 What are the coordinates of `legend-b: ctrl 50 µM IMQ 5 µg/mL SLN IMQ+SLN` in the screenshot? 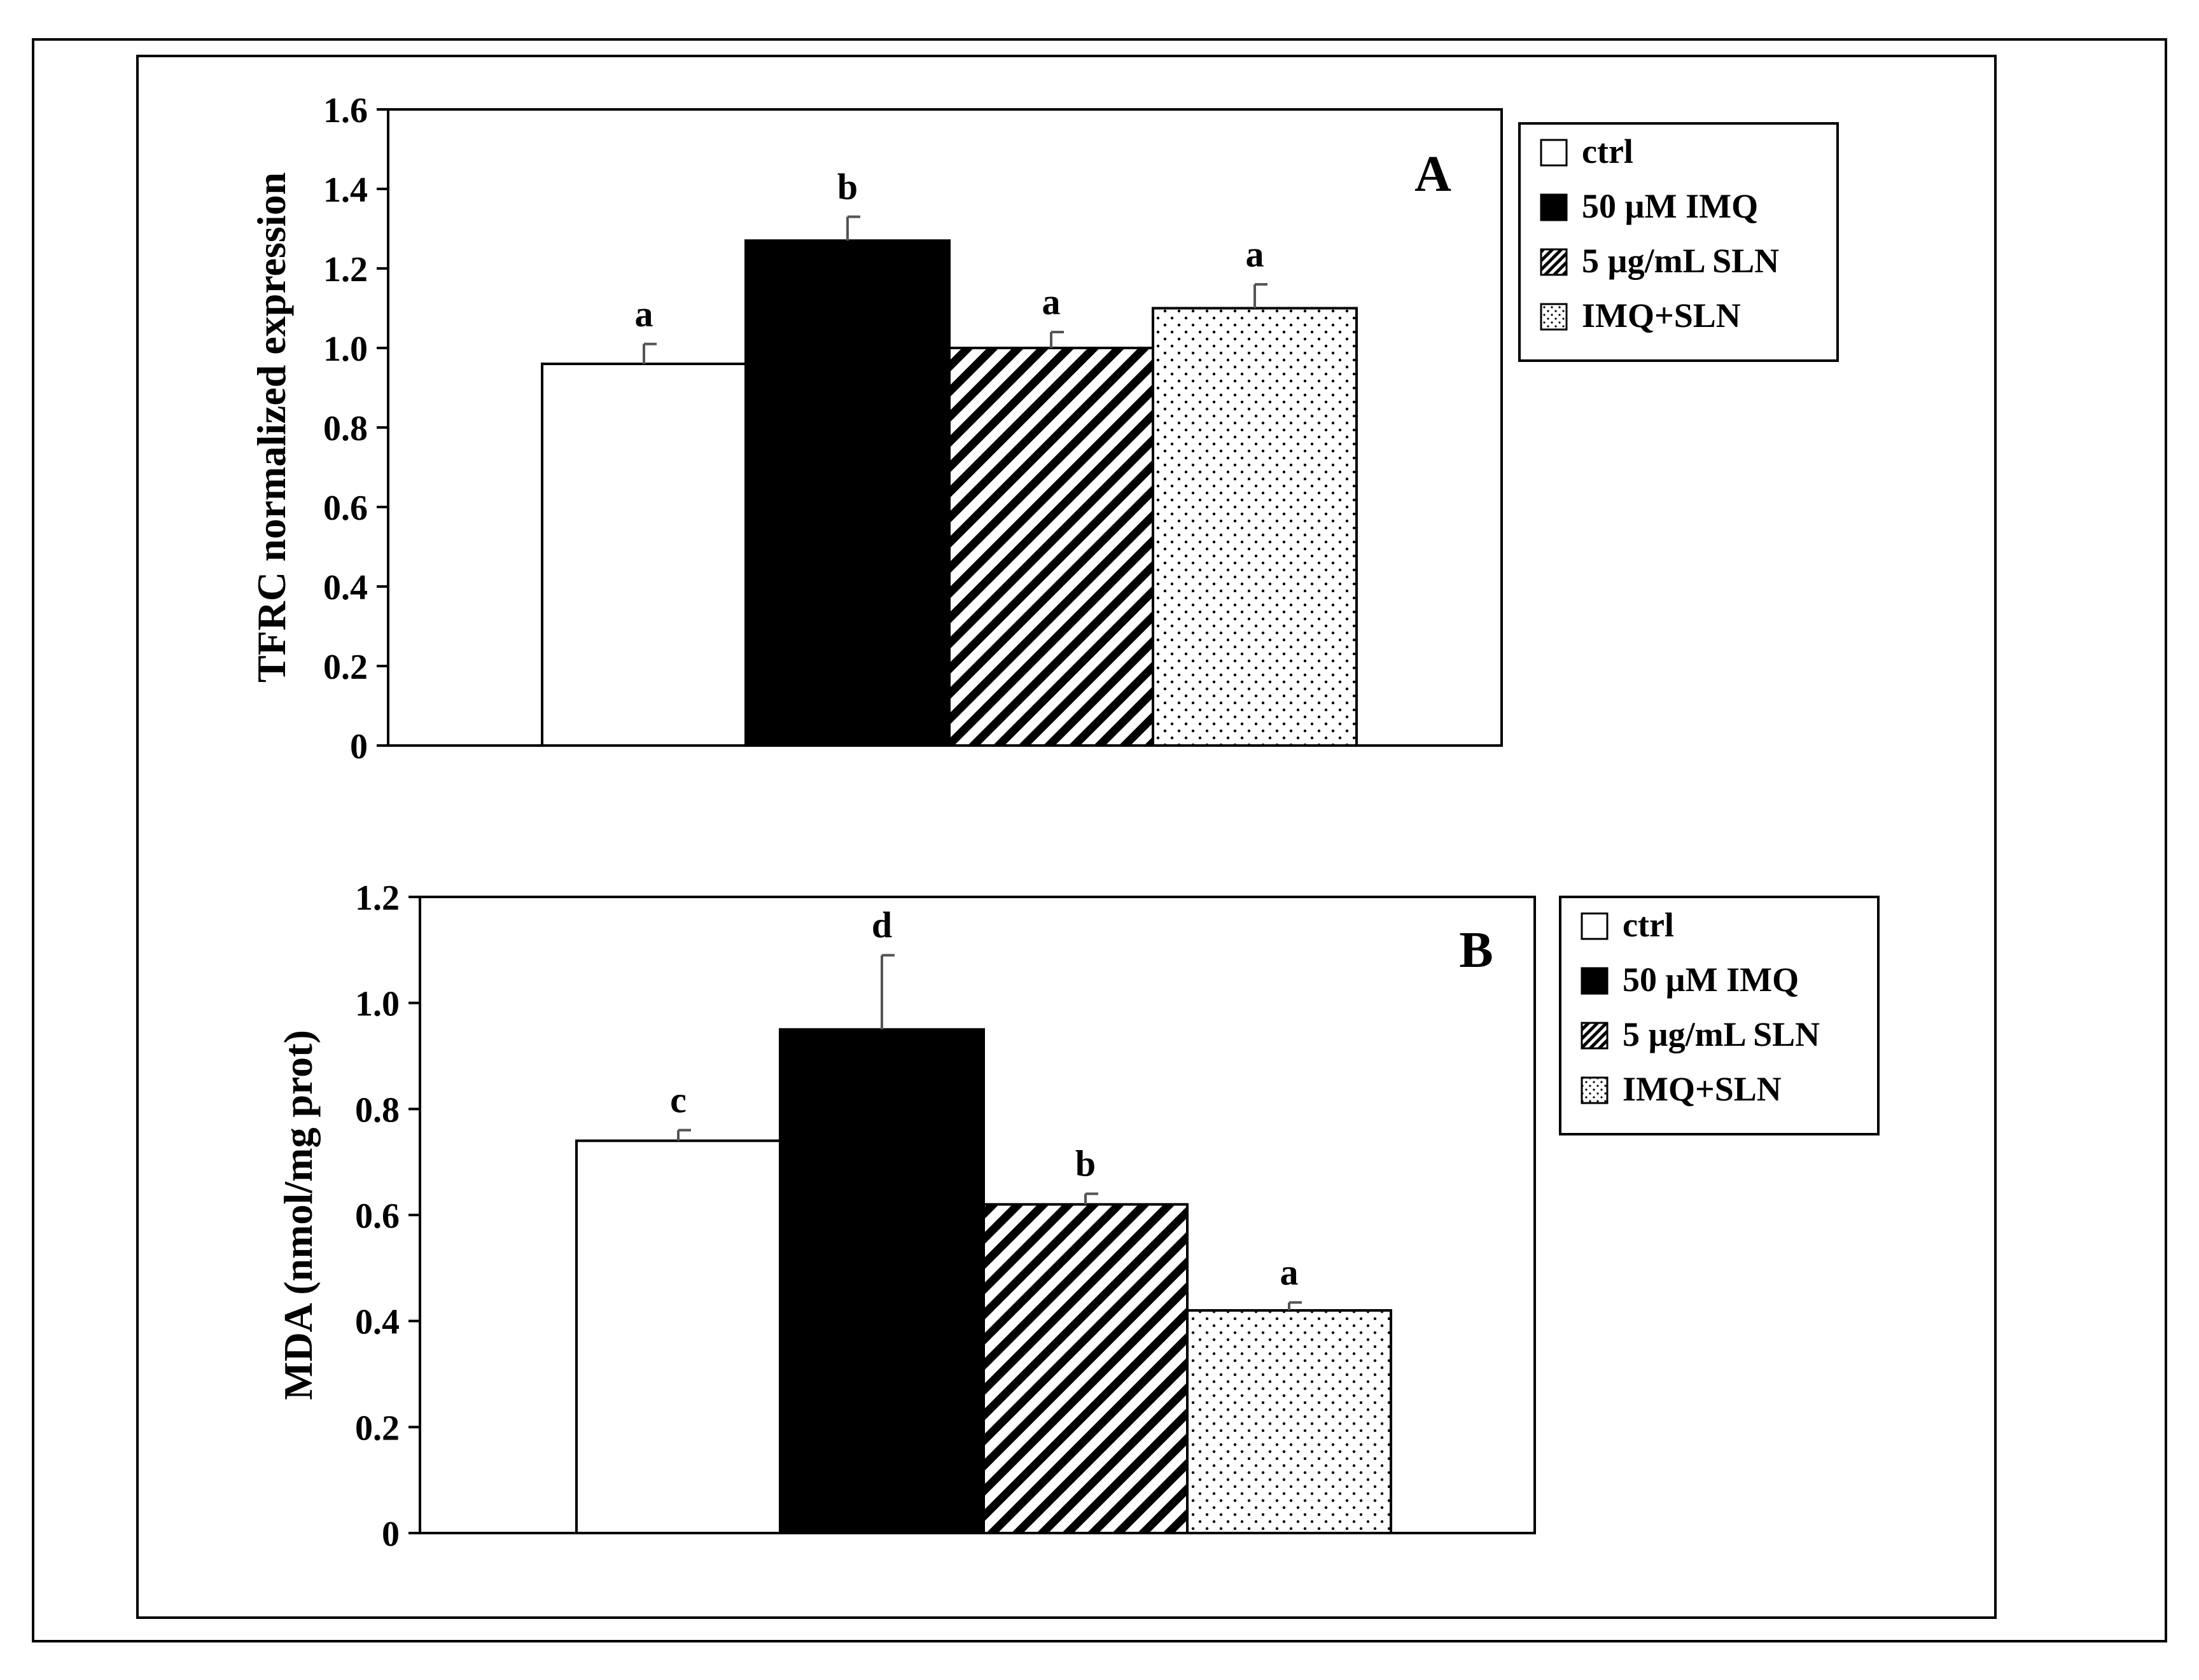 It's located at (1719, 1015).